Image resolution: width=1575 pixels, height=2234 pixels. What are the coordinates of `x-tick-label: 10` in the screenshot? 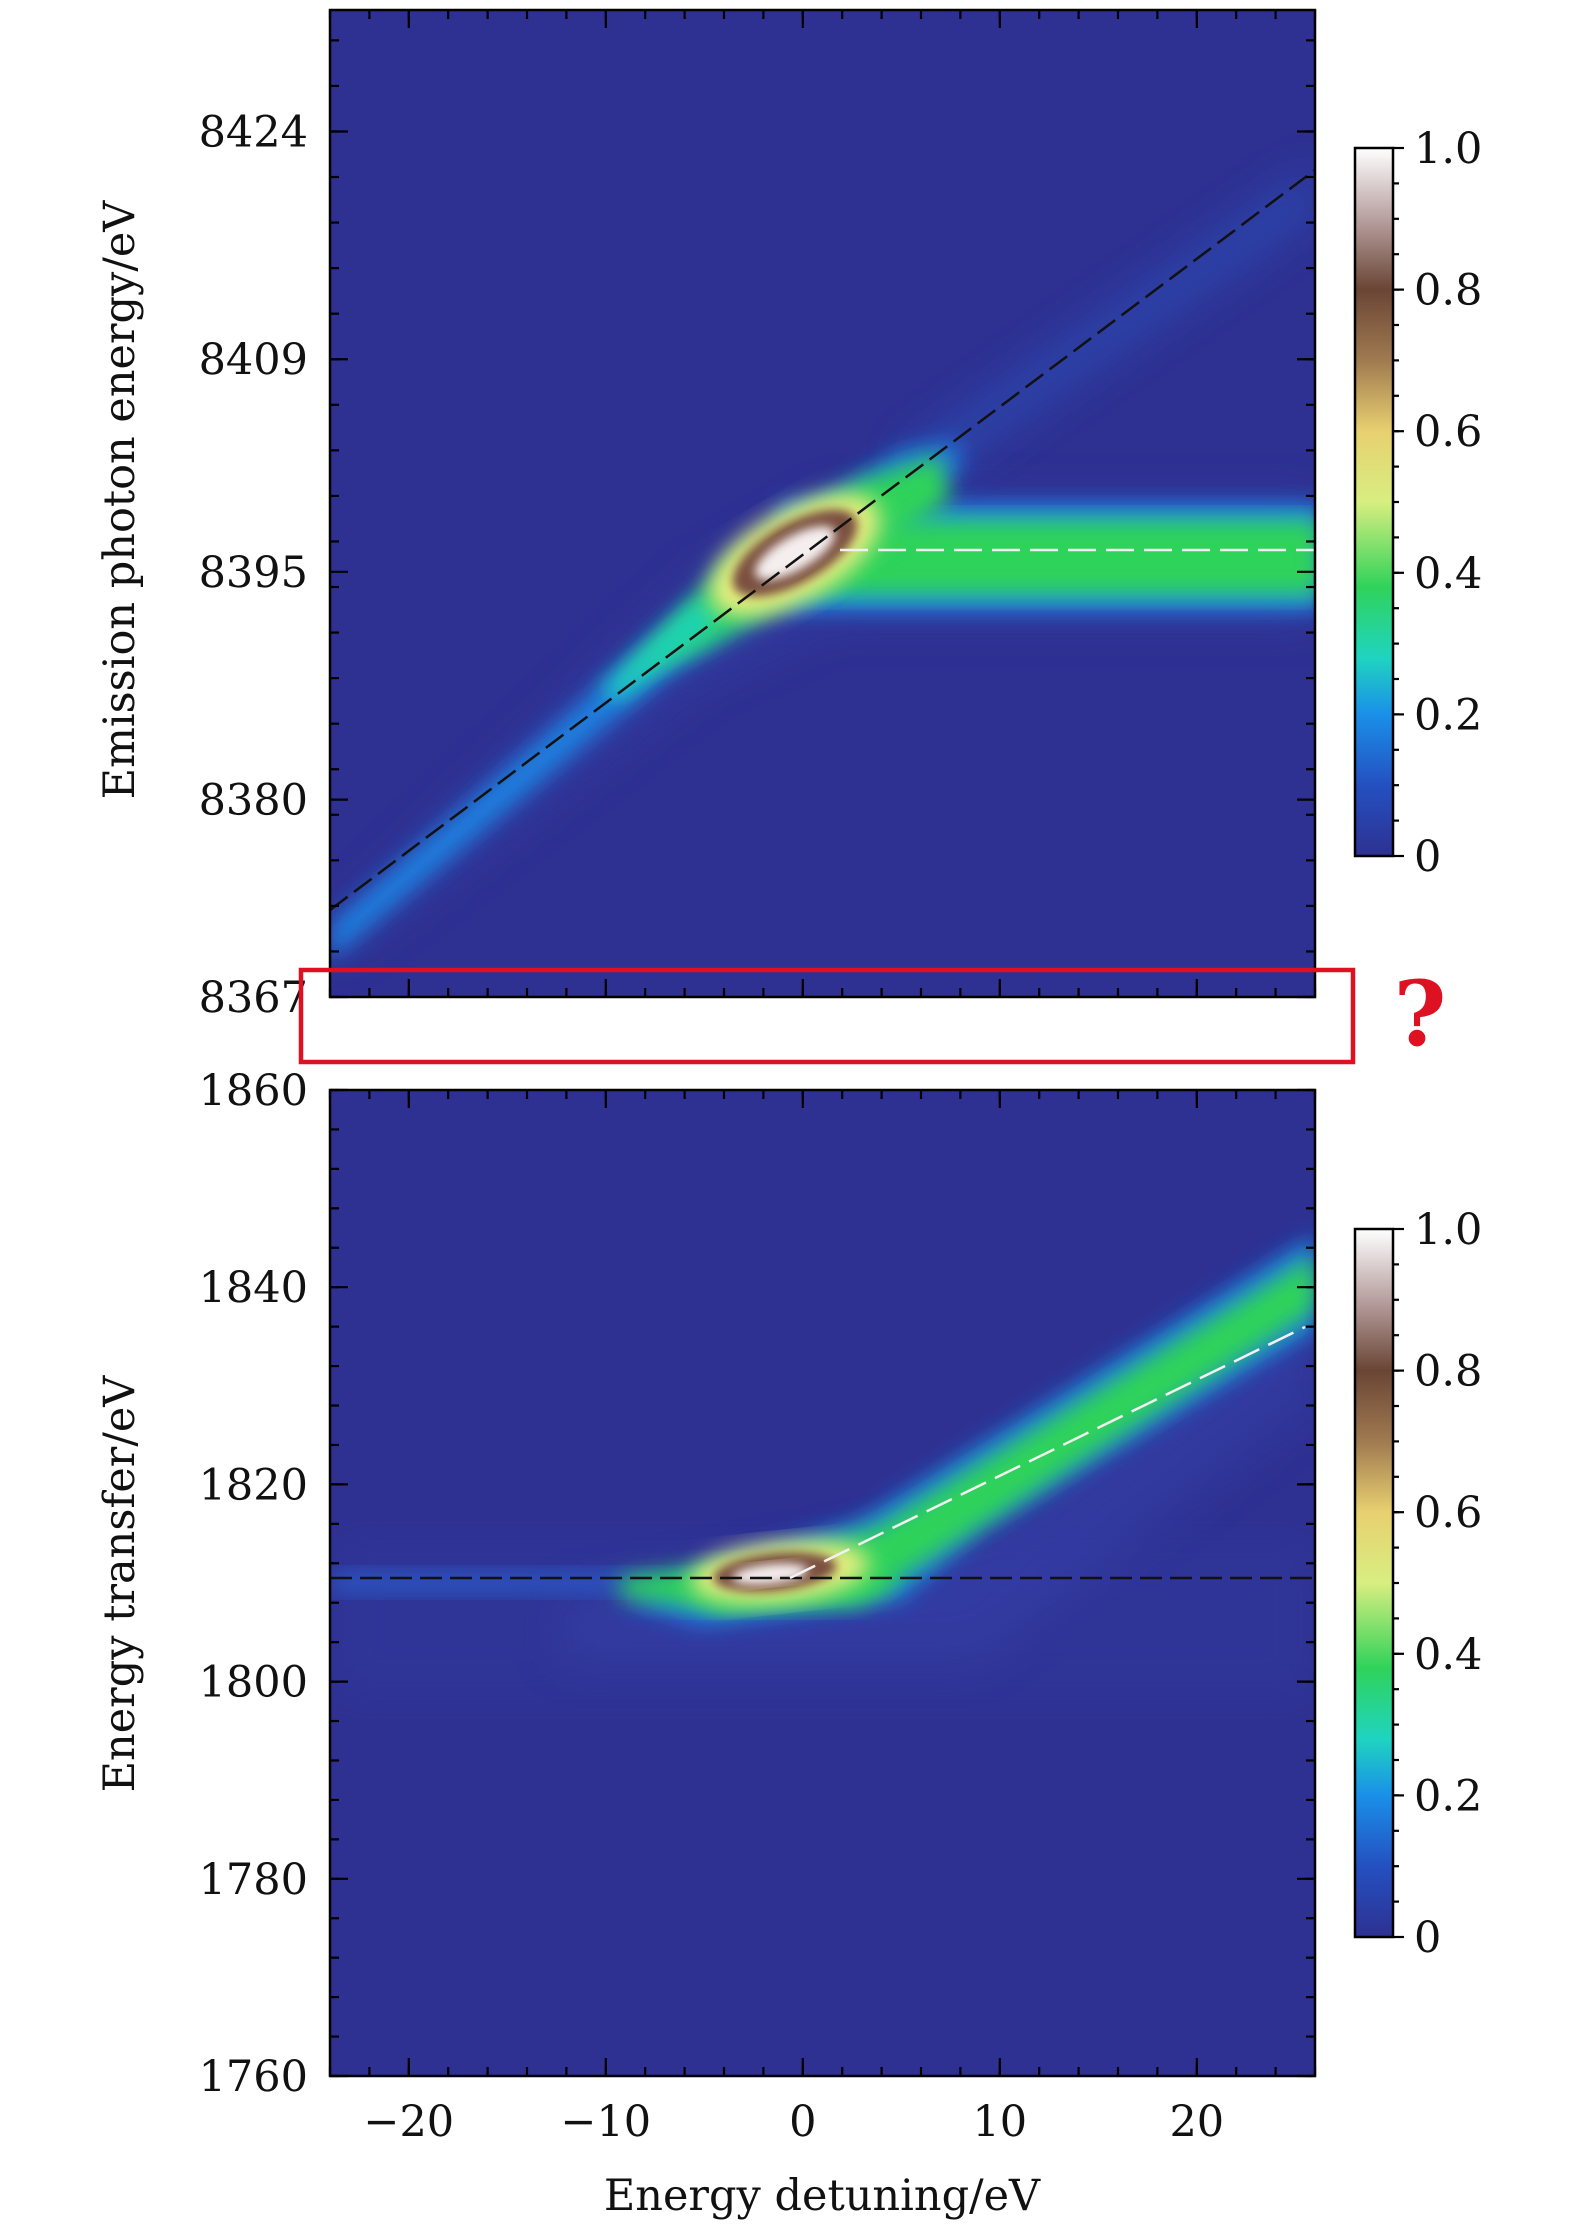 It's located at (999, 2122).